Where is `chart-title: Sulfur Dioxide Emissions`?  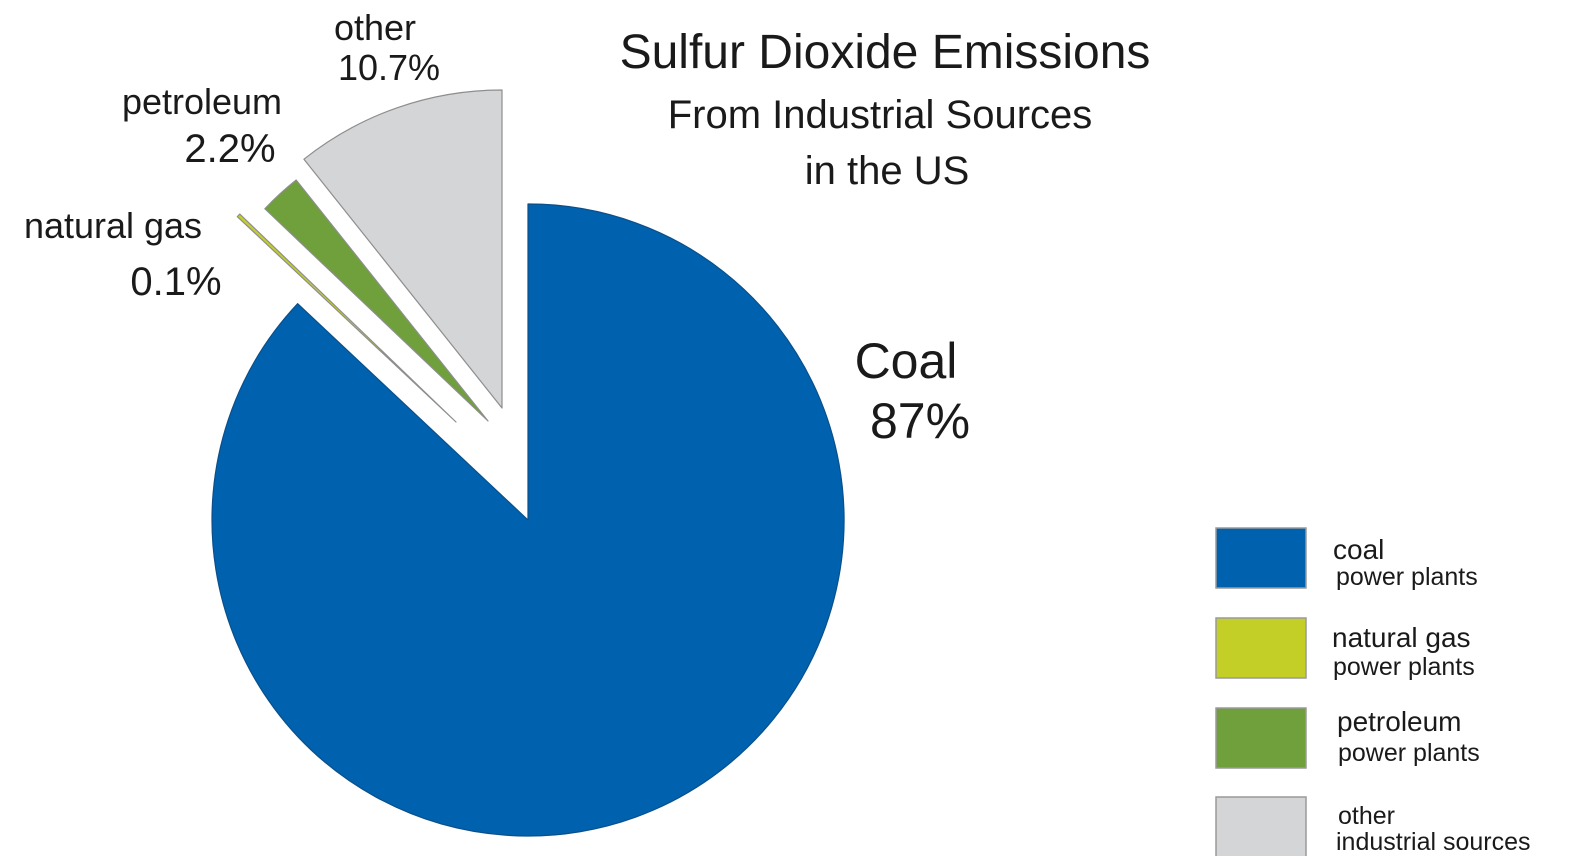 chart-title: Sulfur Dioxide Emissions is located at coordinates (885, 52).